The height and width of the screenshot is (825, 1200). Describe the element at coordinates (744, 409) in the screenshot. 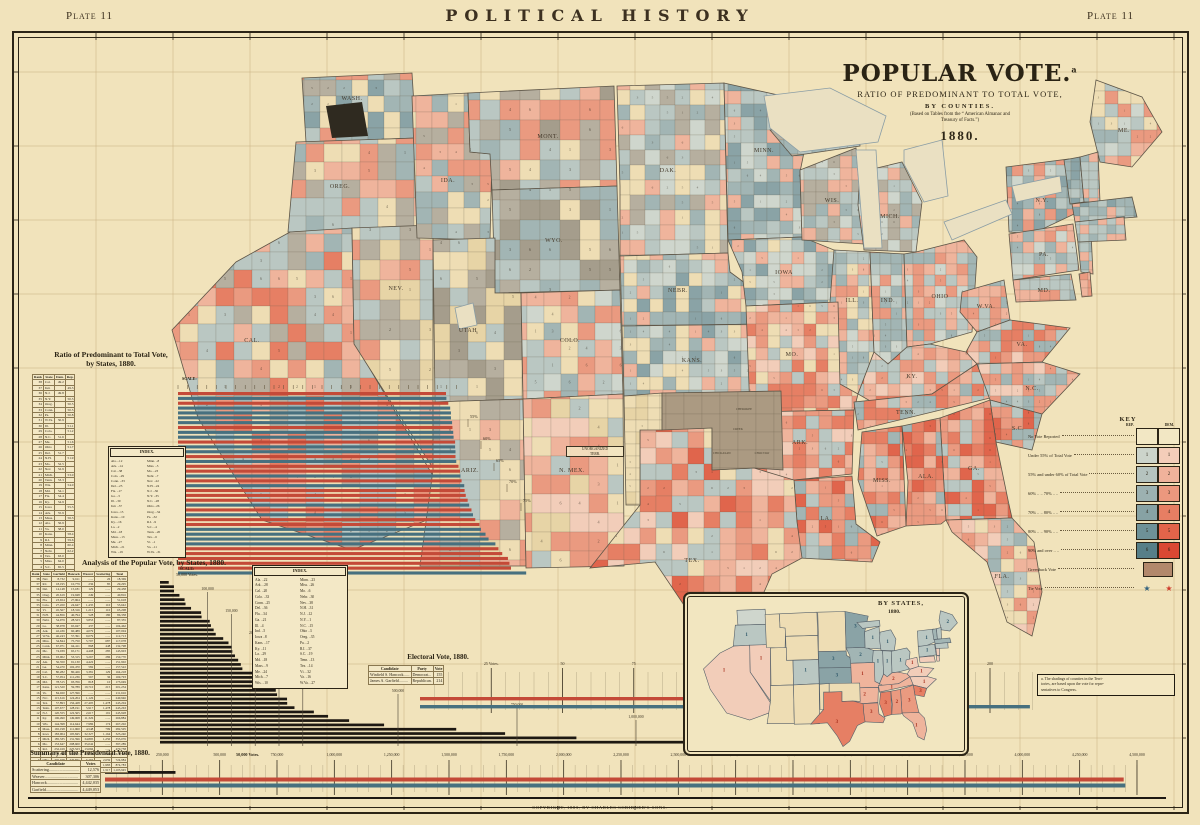

I see `territory-text: CHEROKEE` at that location.